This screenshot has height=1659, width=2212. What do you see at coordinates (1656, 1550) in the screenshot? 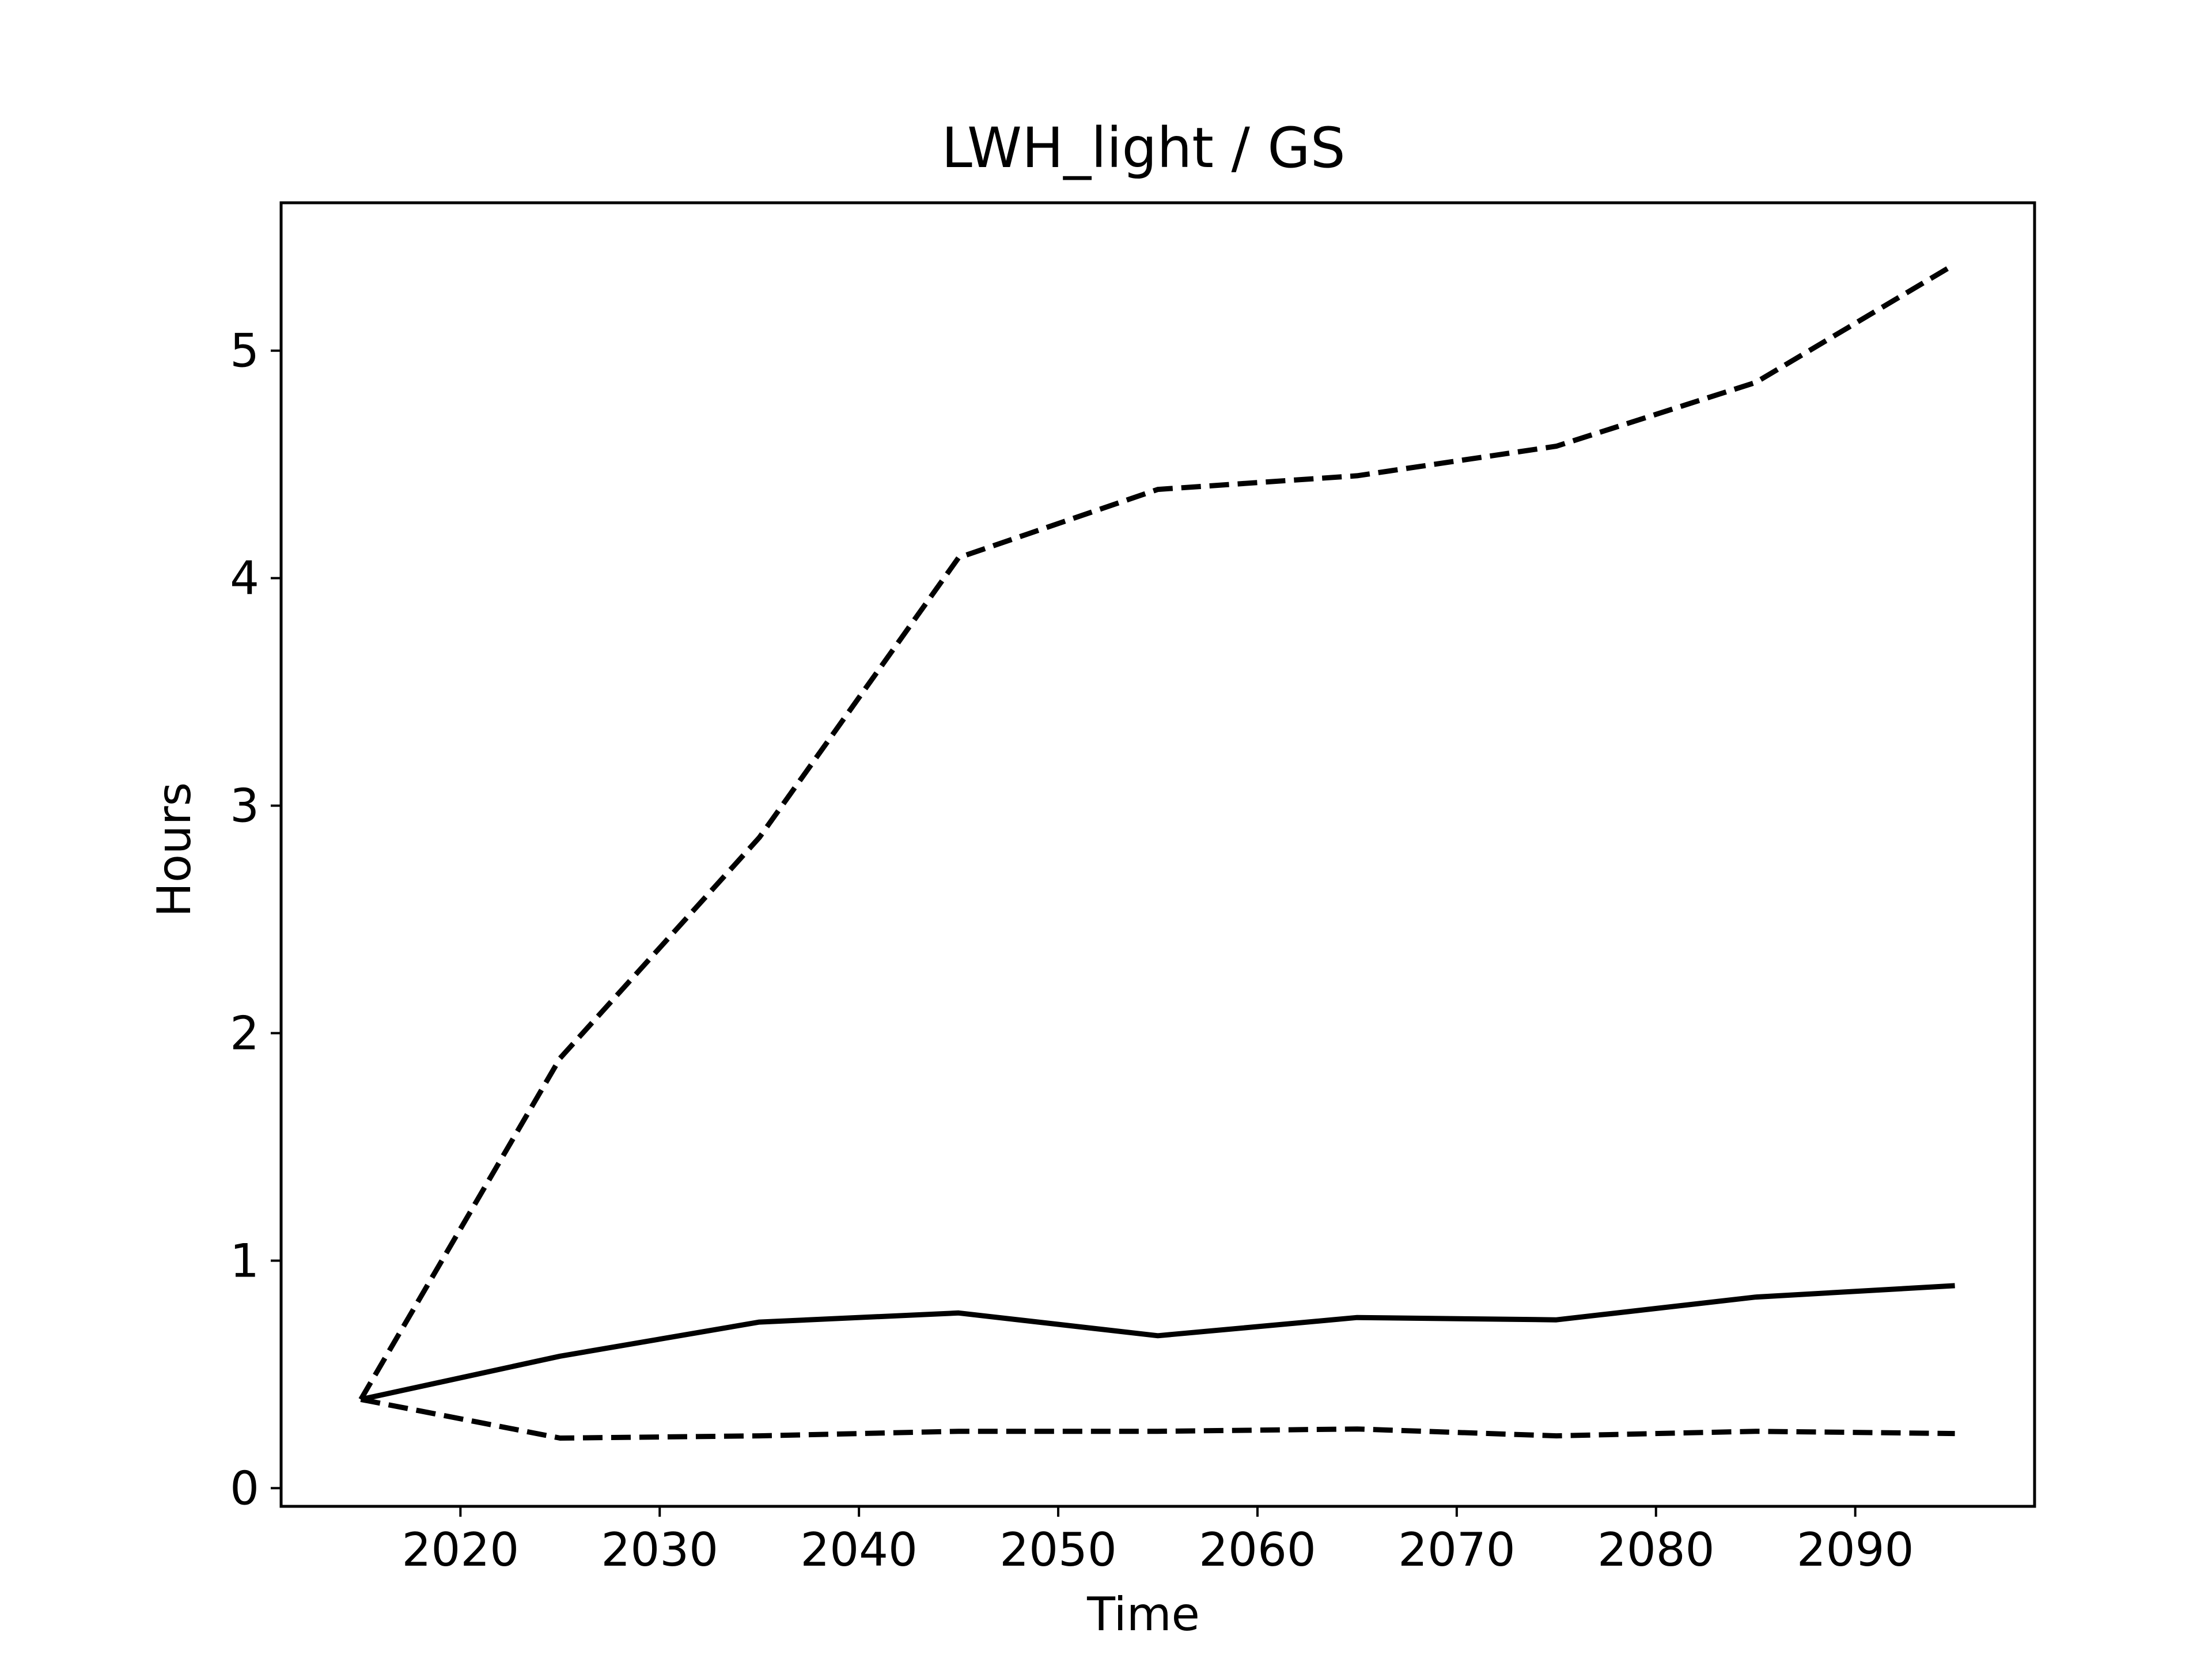
I see `x-tick-label: 2080` at bounding box center [1656, 1550].